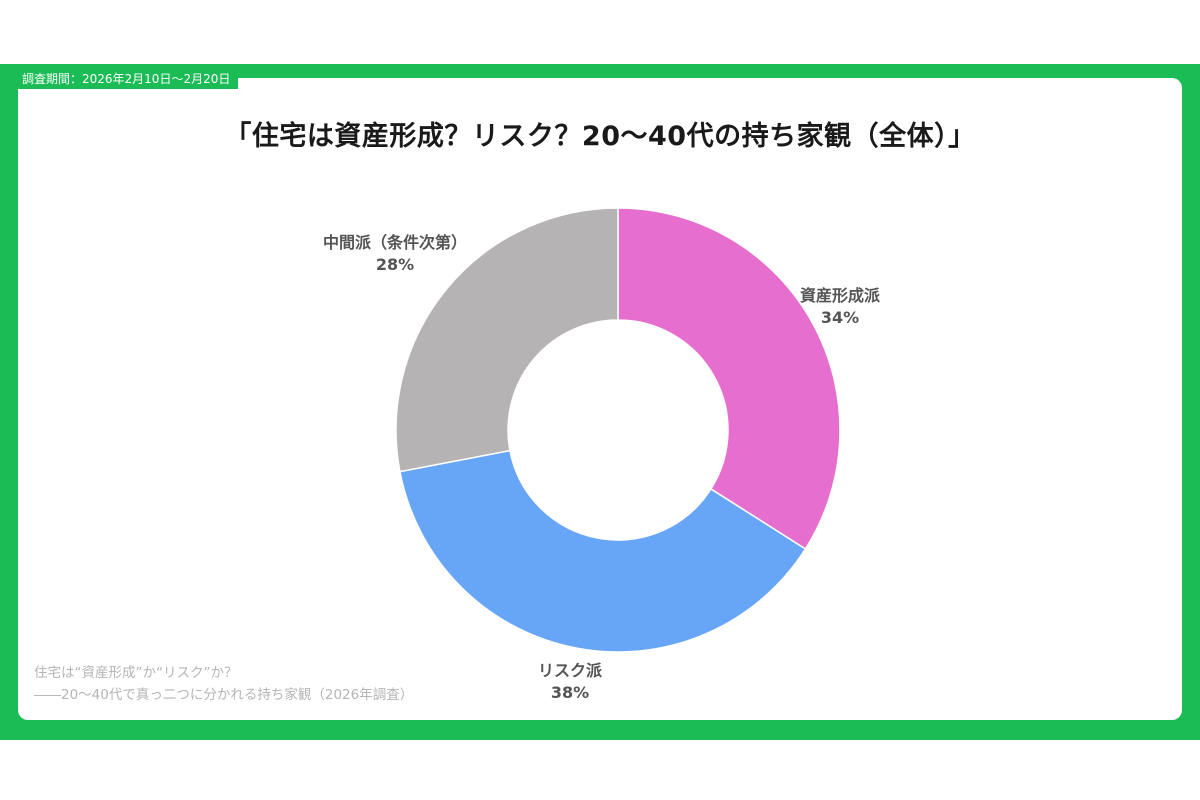  I want to click on slice-risk, so click(603, 551).